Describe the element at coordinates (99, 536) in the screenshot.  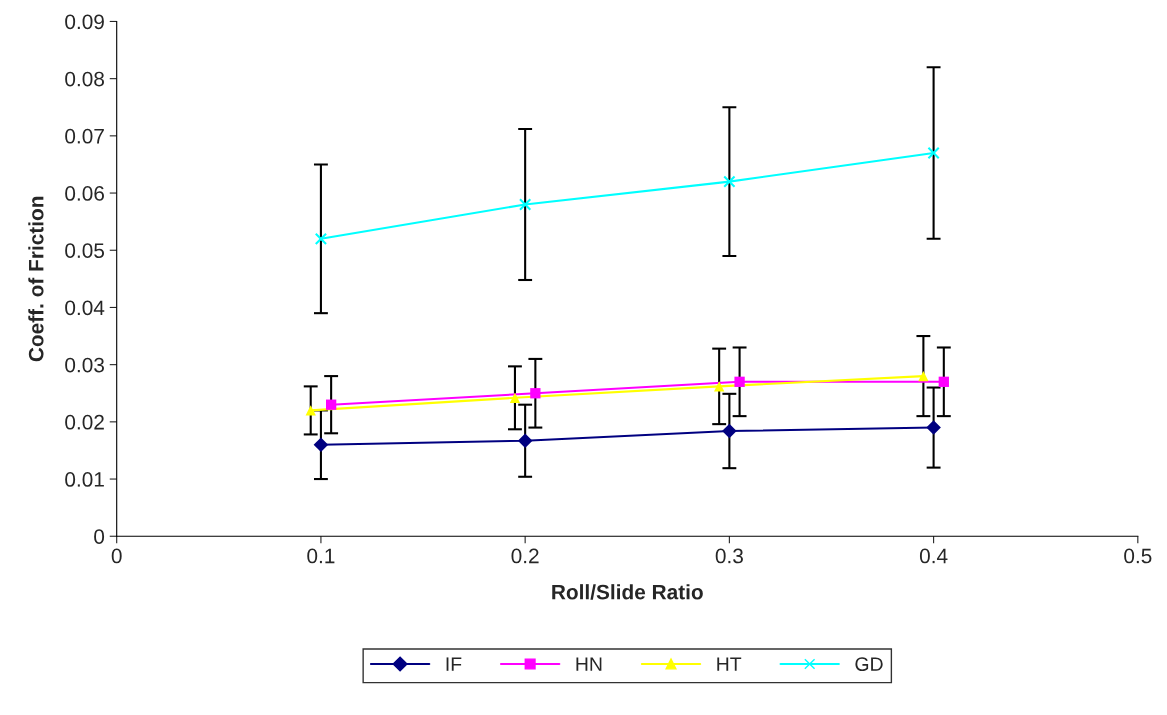
I see `y-tick-label: 0` at that location.